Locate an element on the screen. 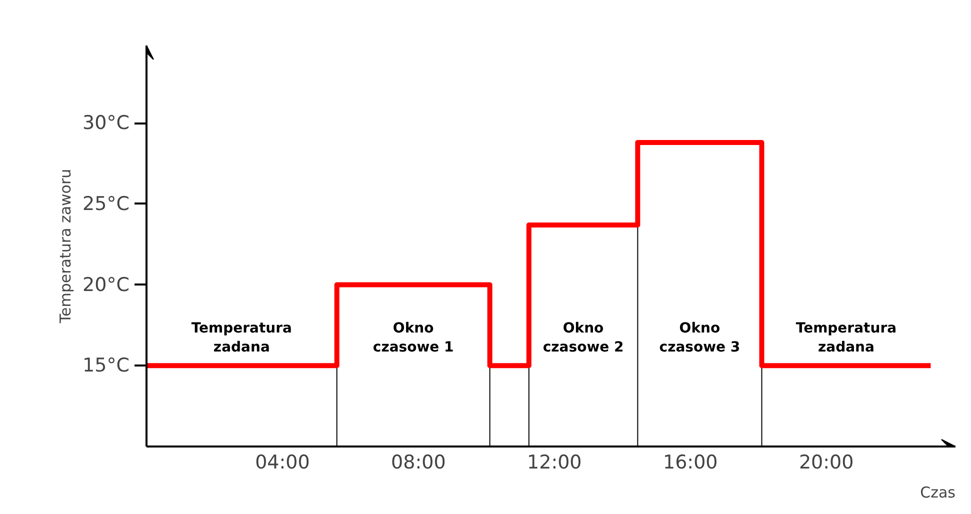  x-tick-label: 08:00 is located at coordinates (418, 463).